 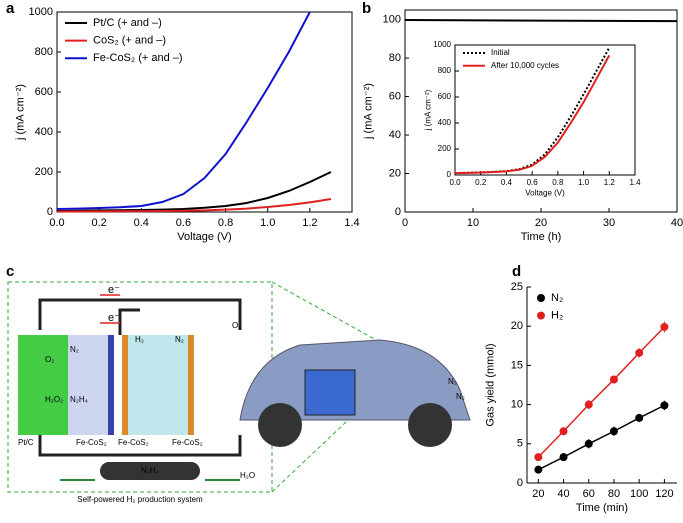 I want to click on legend-label: Fe-CoS₂ (+ and –), so click(x=138, y=58).